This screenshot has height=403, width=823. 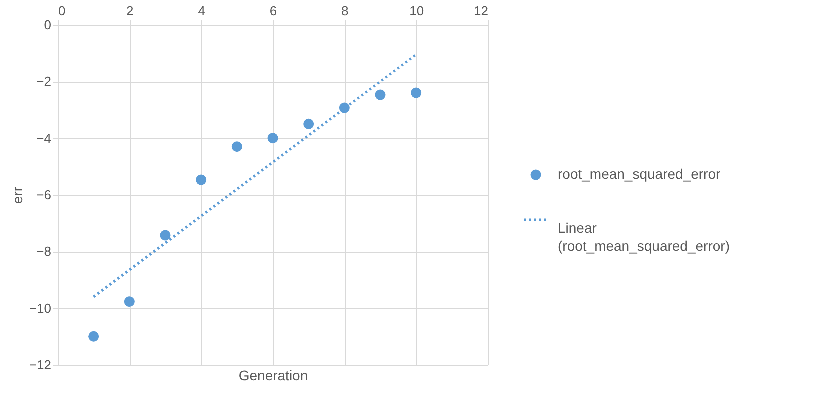 What do you see at coordinates (48, 25) in the screenshot?
I see `y-tick-label: 0` at bounding box center [48, 25].